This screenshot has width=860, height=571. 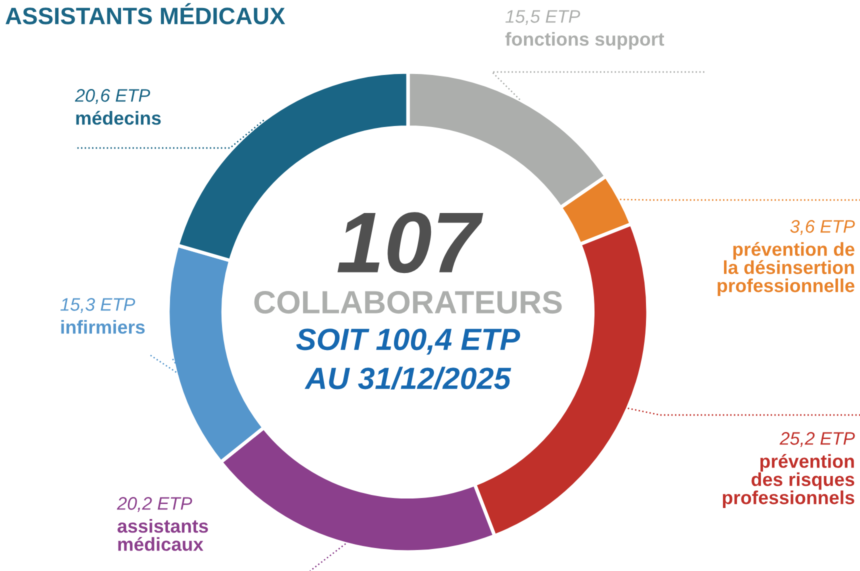 I want to click on slice-label: infirmiers, so click(x=103, y=327).